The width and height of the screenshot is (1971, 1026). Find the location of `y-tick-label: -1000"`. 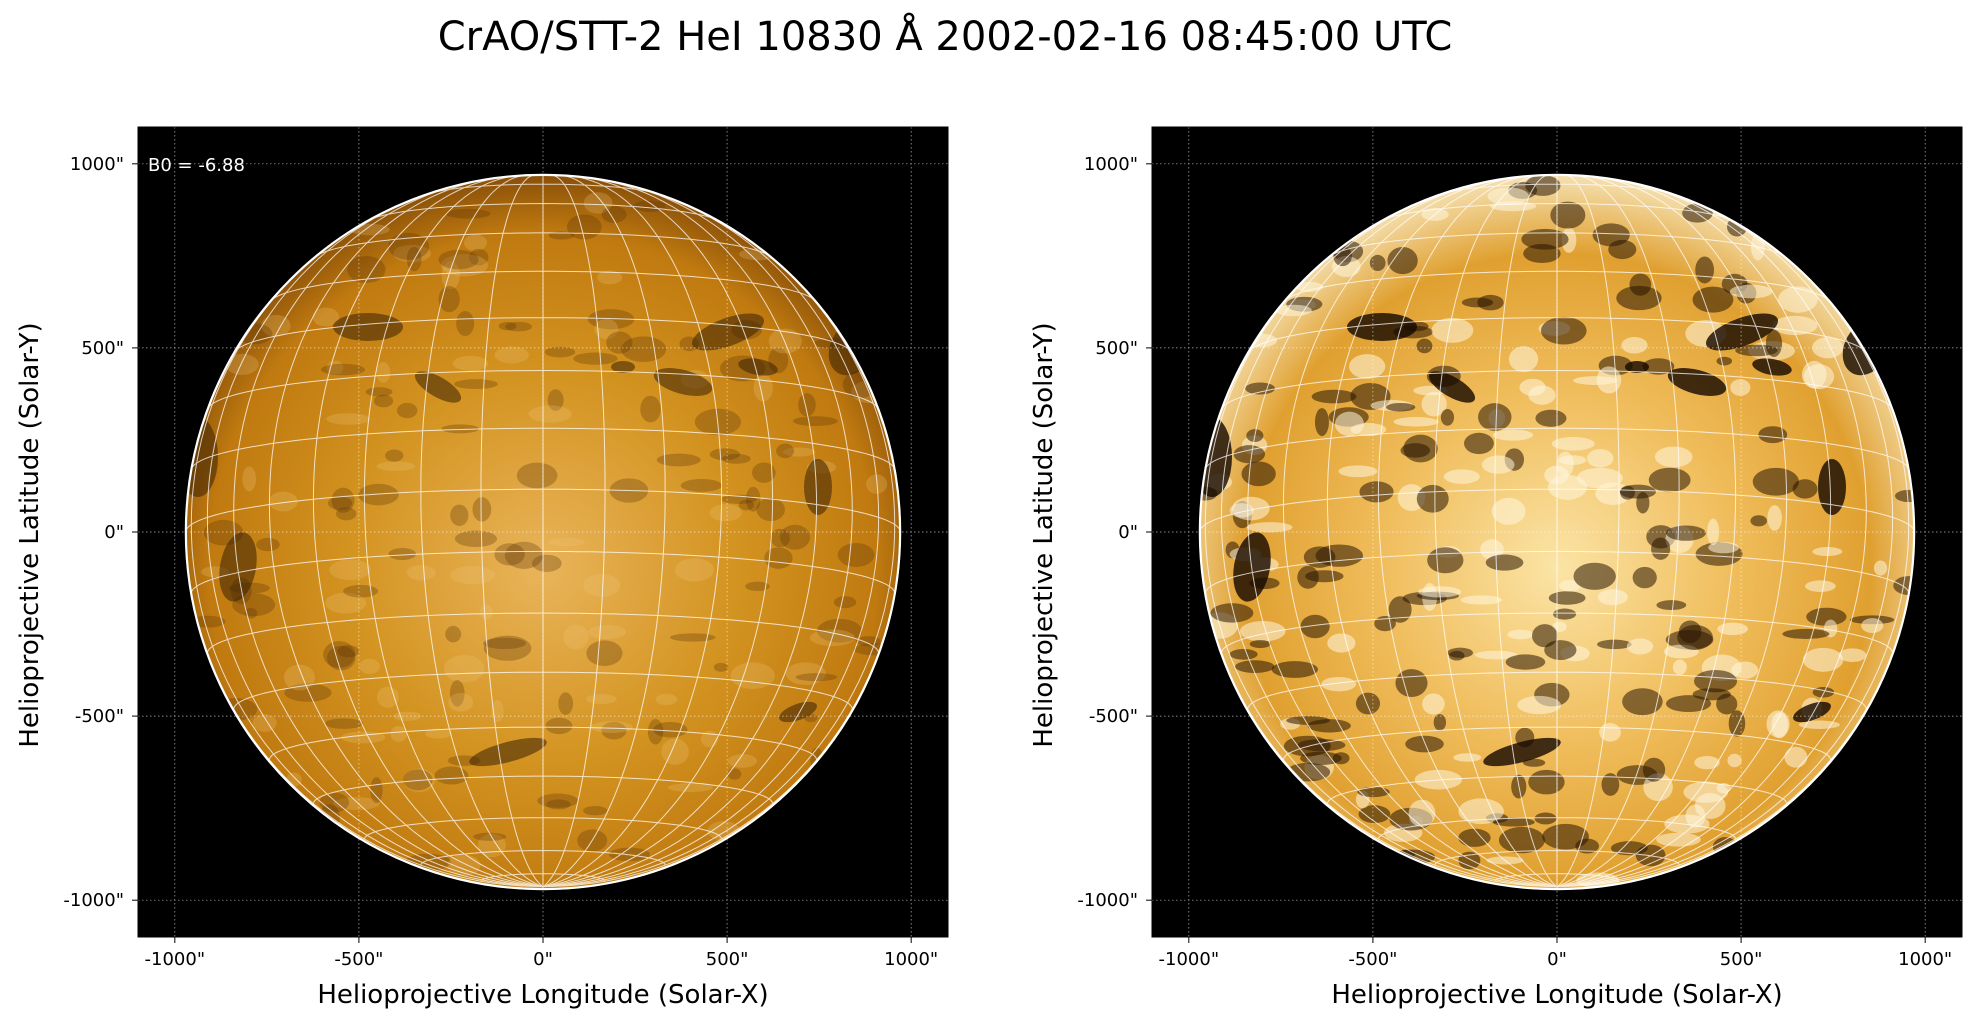

y-tick-label: -1000" is located at coordinates (93, 900).